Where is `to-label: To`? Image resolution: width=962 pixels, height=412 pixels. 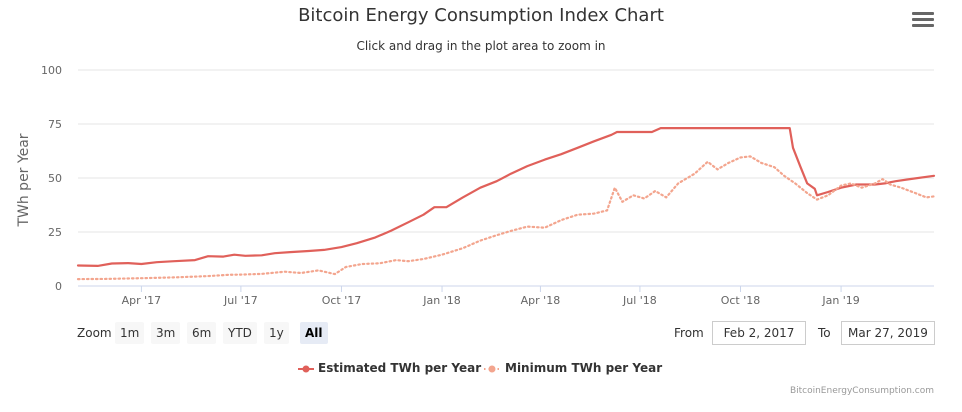 to-label: To is located at coordinates (824, 333).